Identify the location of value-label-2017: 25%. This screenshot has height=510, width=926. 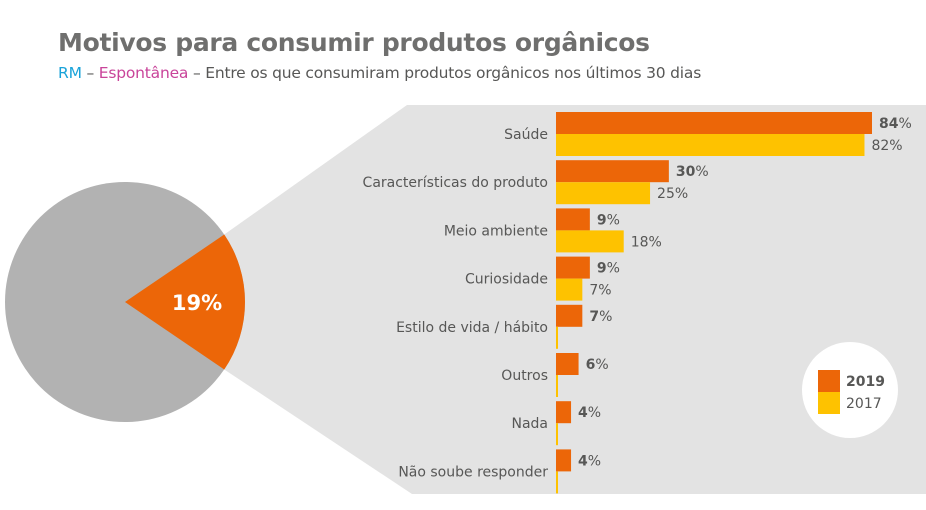
(672, 194).